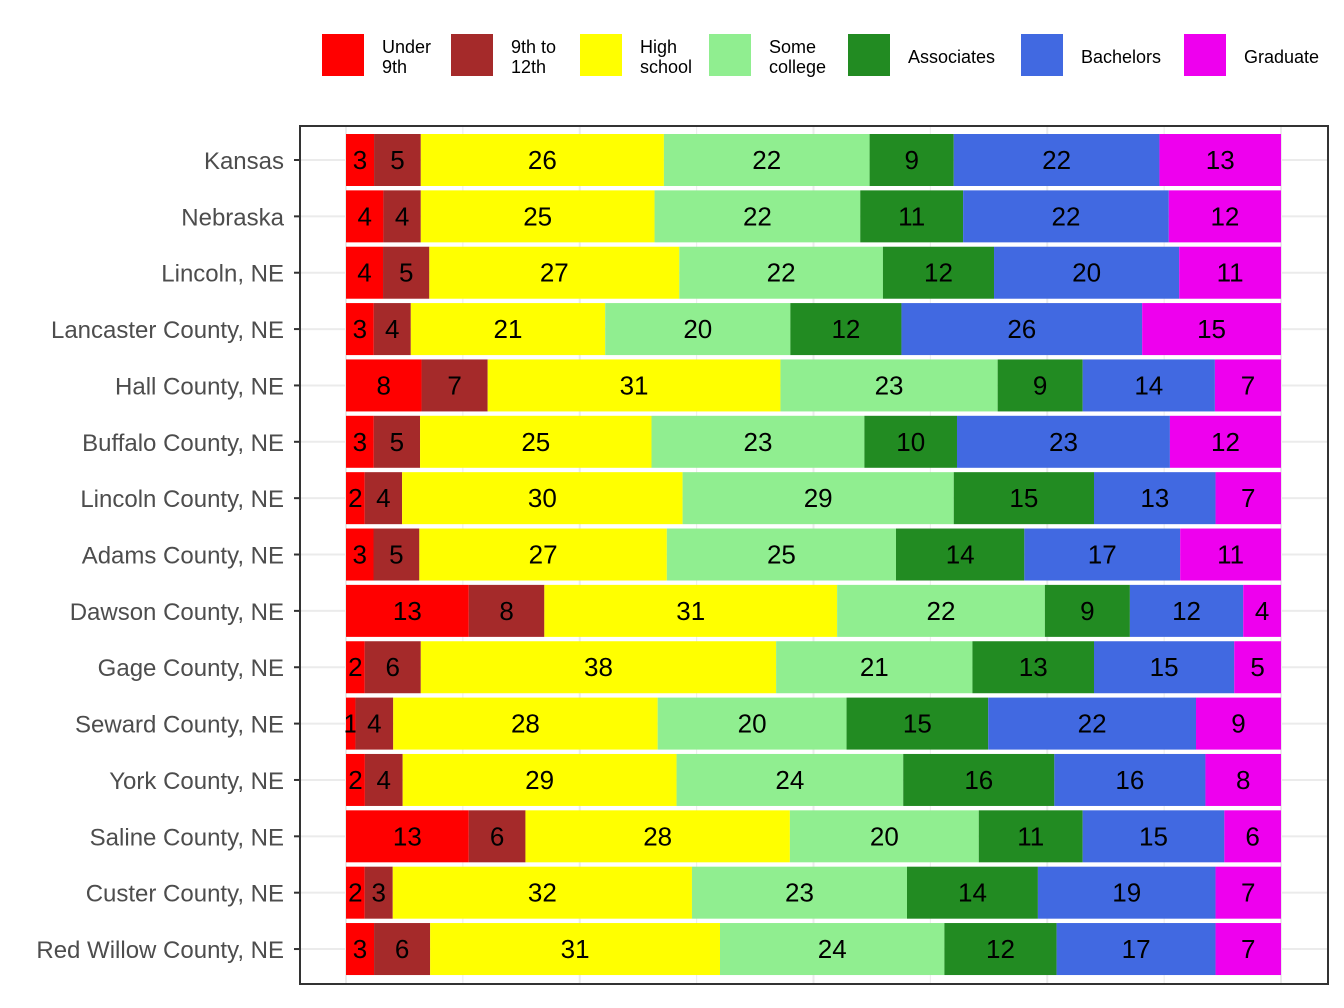  I want to click on y-tick-label: Lincoln County, NE, so click(182, 499).